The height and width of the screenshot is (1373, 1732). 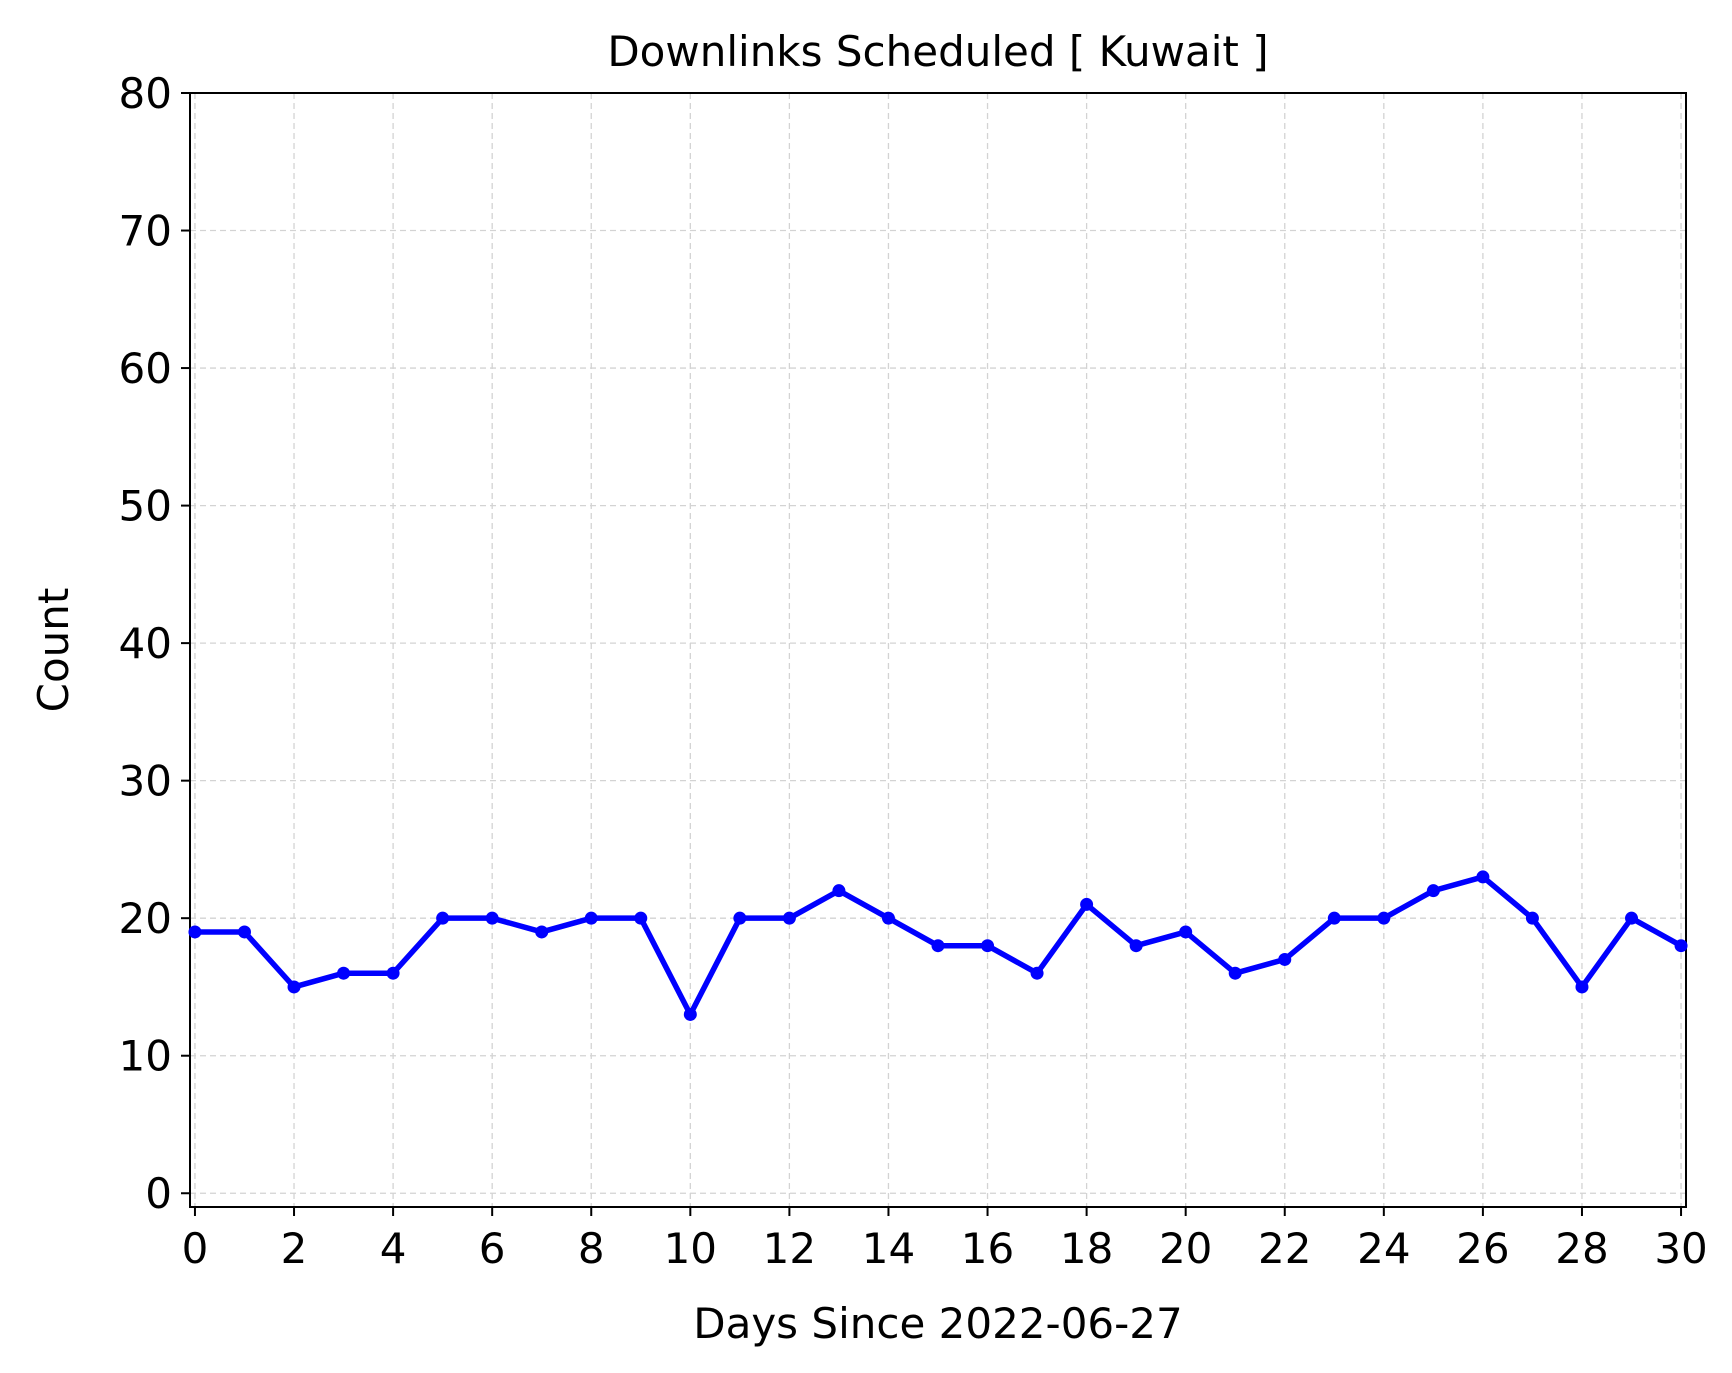 What do you see at coordinates (145, 368) in the screenshot?
I see `y-tick-label: 60` at bounding box center [145, 368].